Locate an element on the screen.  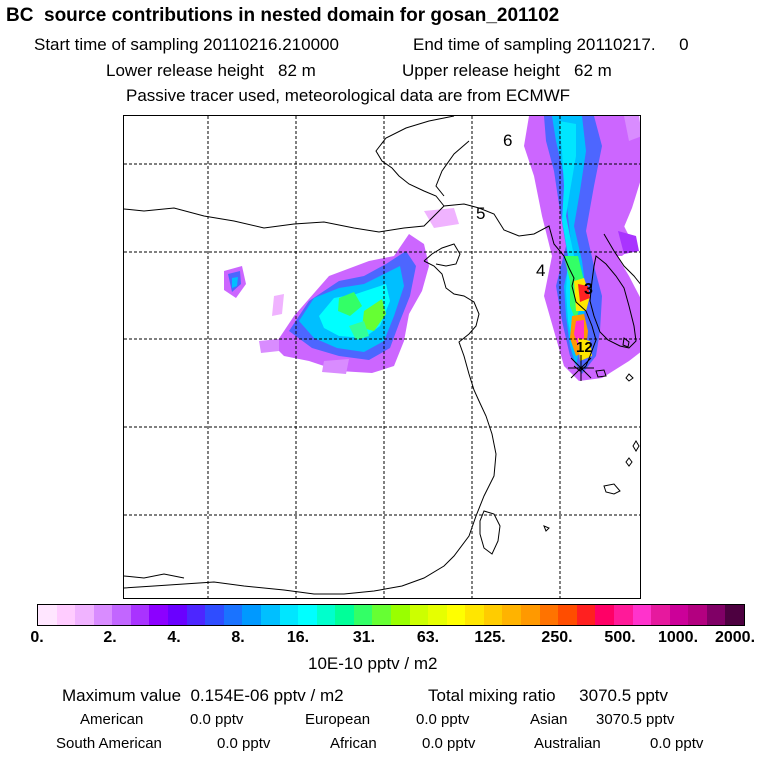
day-label-12: 12 is located at coordinates (584, 347).